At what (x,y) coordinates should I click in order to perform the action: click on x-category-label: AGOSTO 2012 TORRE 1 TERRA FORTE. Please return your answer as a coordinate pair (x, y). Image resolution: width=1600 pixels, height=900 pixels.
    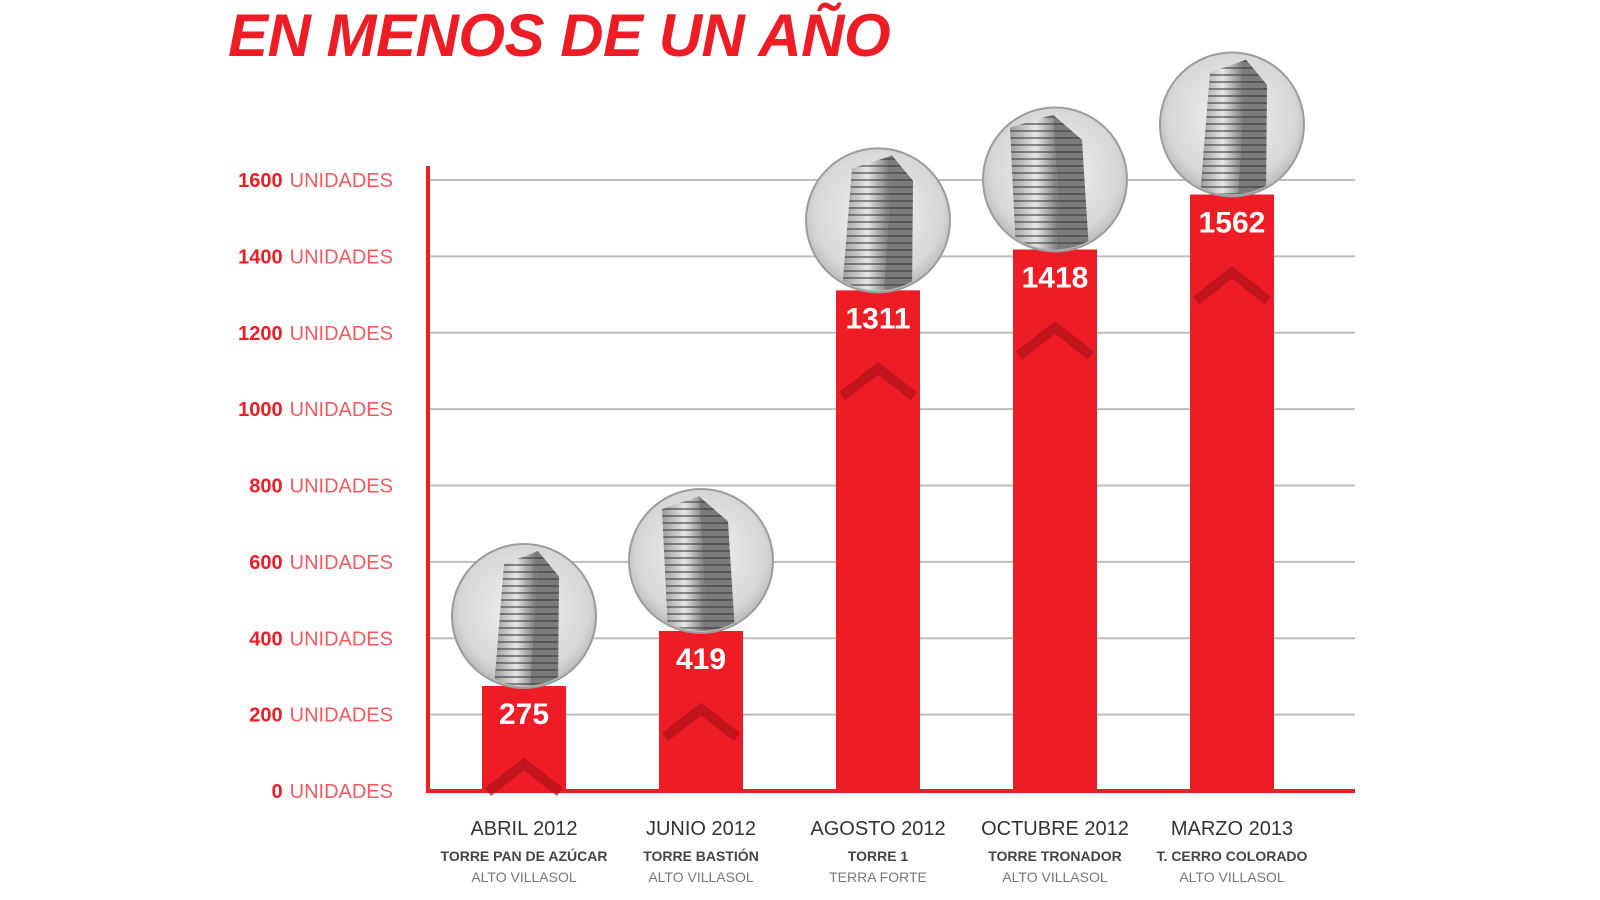
    Looking at the image, I should click on (877, 851).